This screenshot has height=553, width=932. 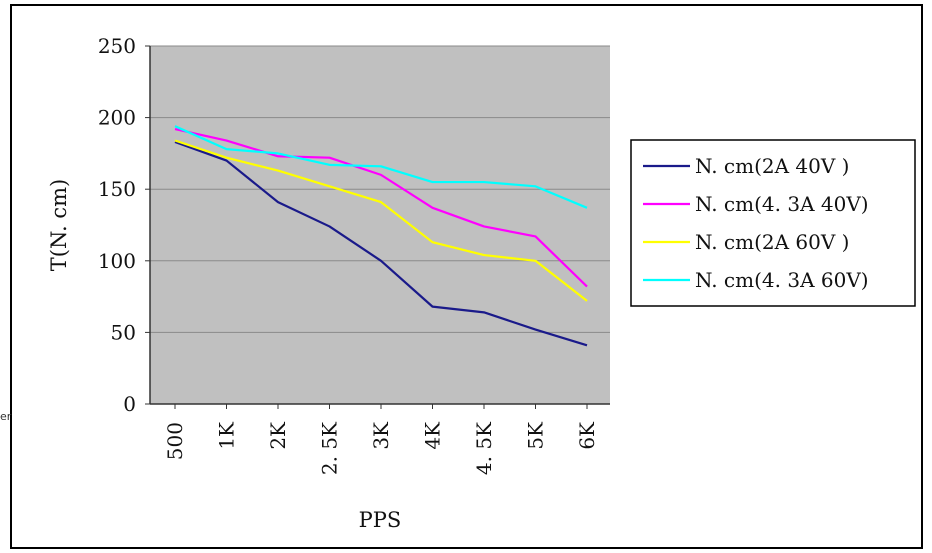 I want to click on y-tick-label: 150, so click(x=117, y=189).